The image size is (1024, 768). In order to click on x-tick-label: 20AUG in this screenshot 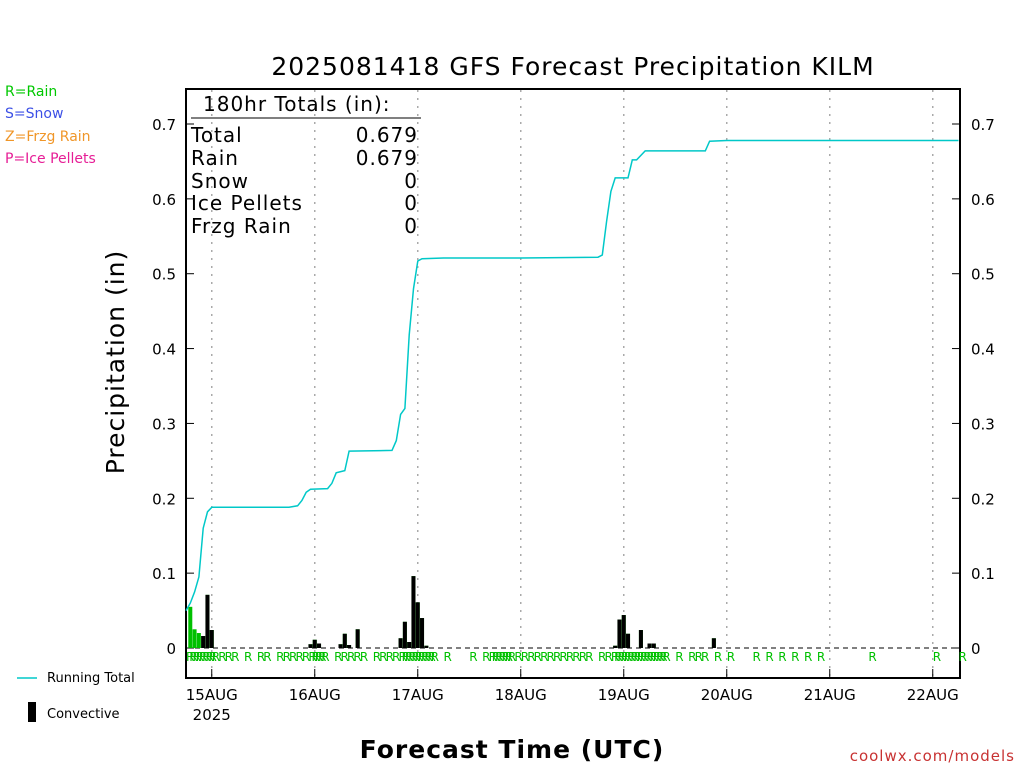, I will do `click(727, 695)`.